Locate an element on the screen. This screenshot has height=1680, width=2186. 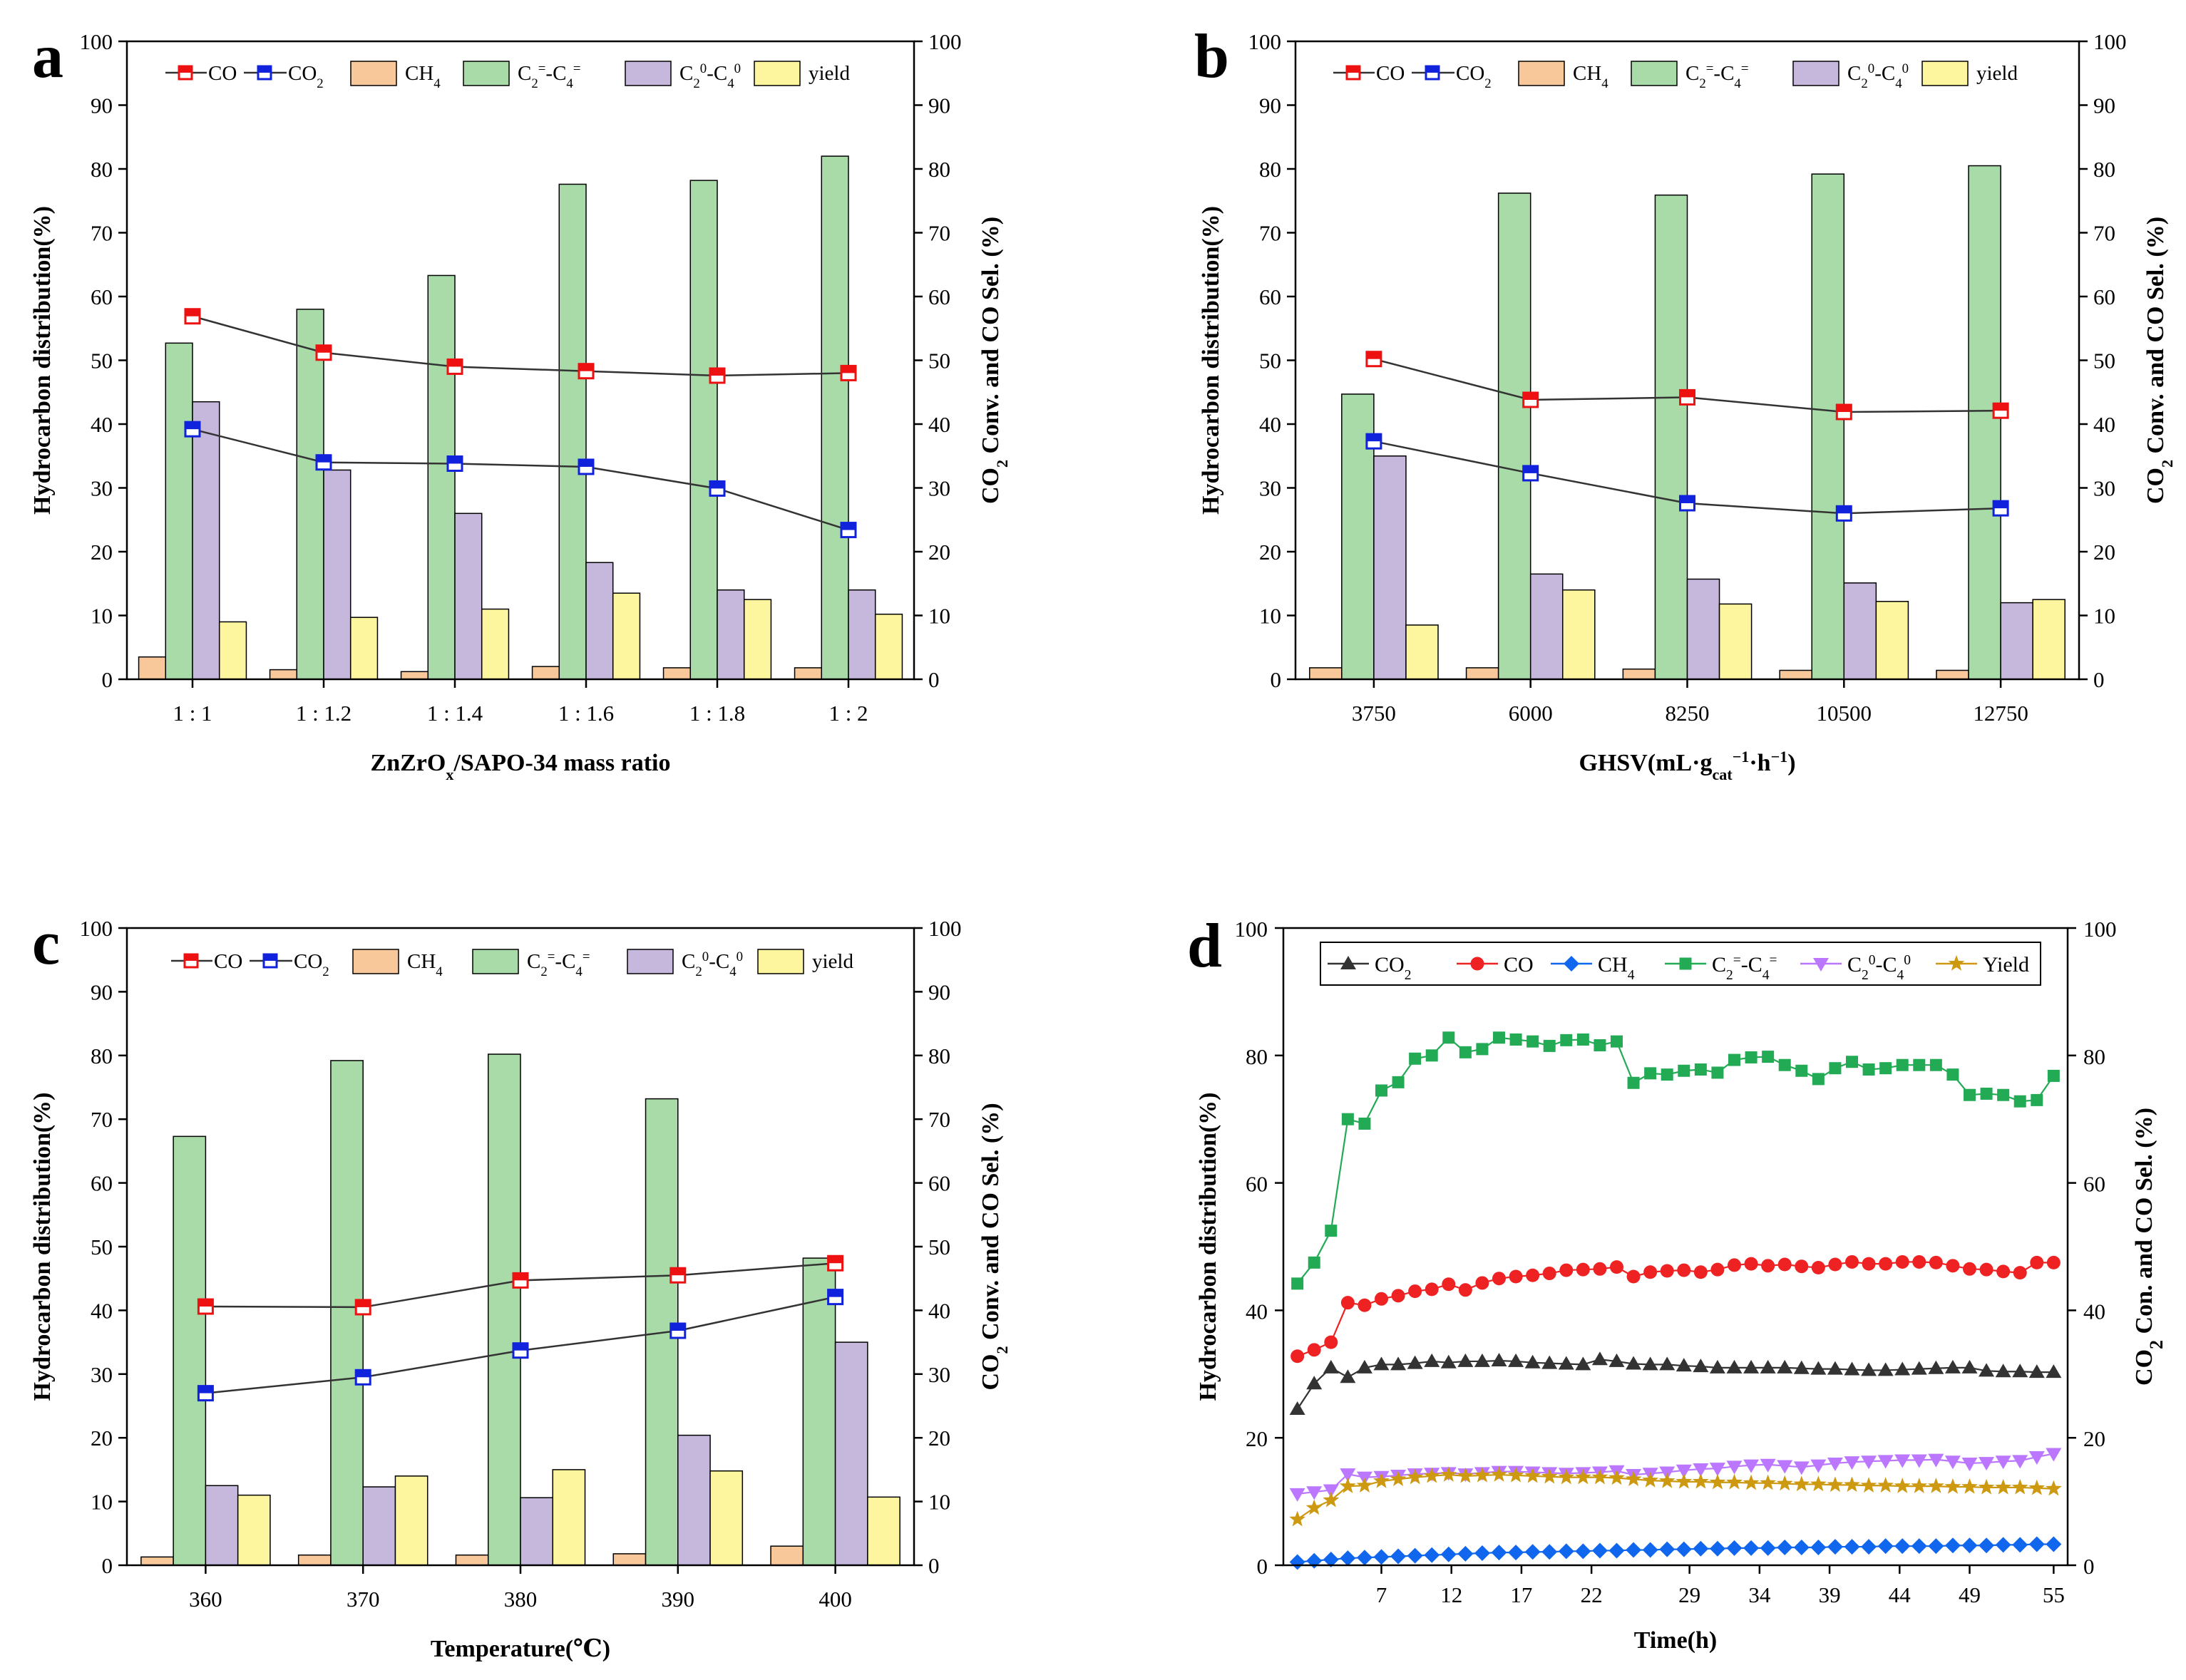
marker-C2=-C4=-26 is located at coordinates (1734, 1059).